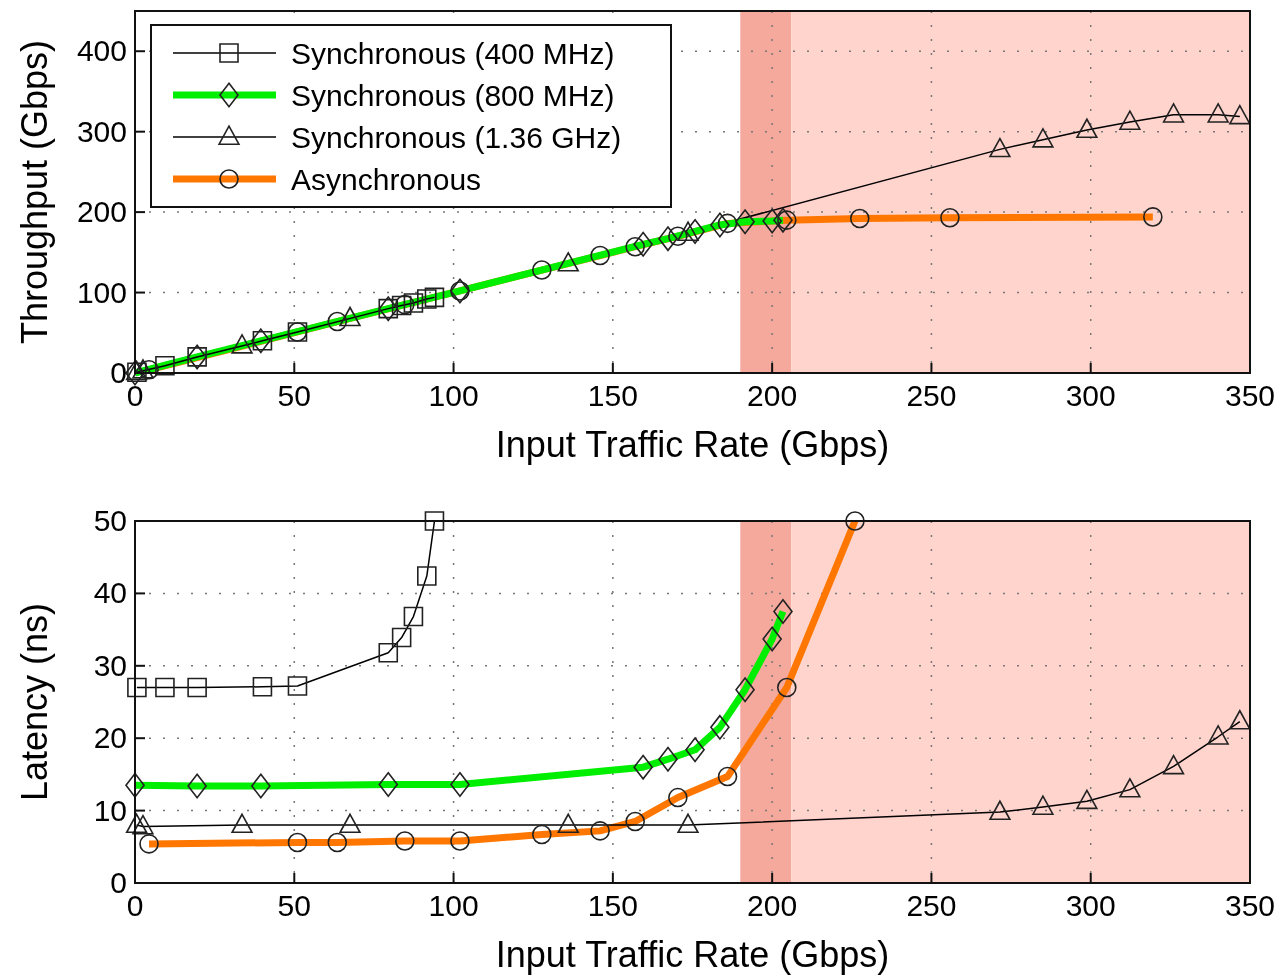  Describe the element at coordinates (453, 53) in the screenshot. I see `legend-label: Synchronous (400 MHz)` at that location.